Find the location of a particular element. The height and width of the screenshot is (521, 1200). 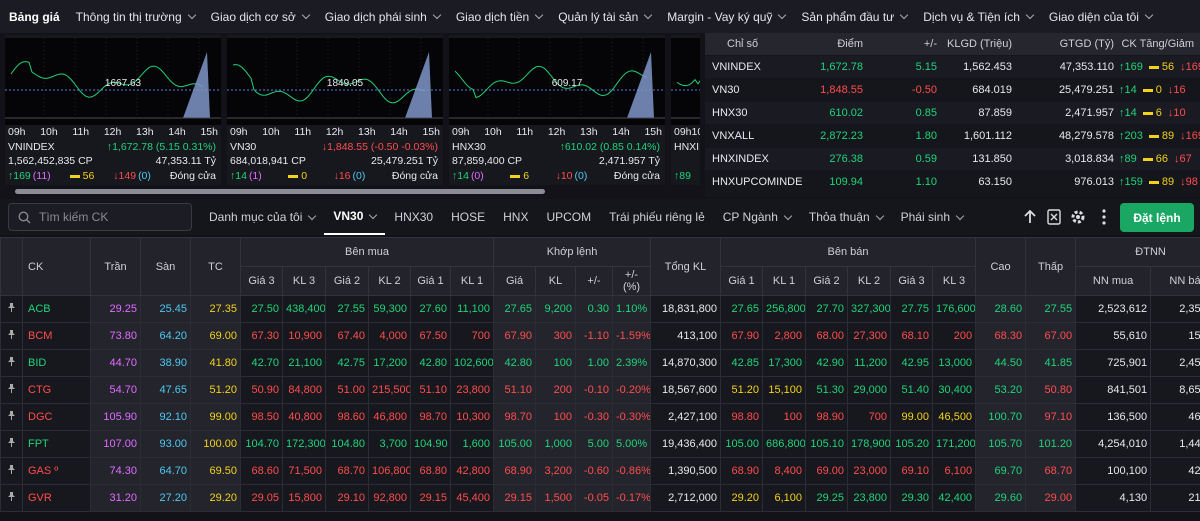

nav-item: Giao diện của tôi is located at coordinates (1099, 16).